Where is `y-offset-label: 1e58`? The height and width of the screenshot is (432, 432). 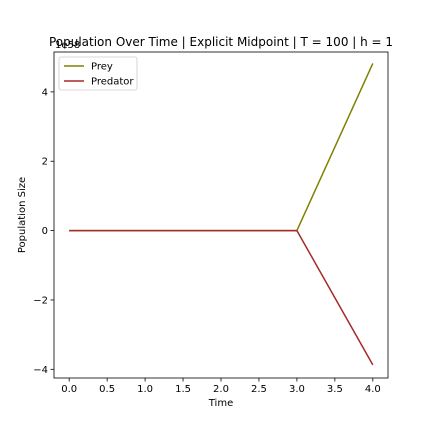
y-offset-label: 1e58 is located at coordinates (67, 45).